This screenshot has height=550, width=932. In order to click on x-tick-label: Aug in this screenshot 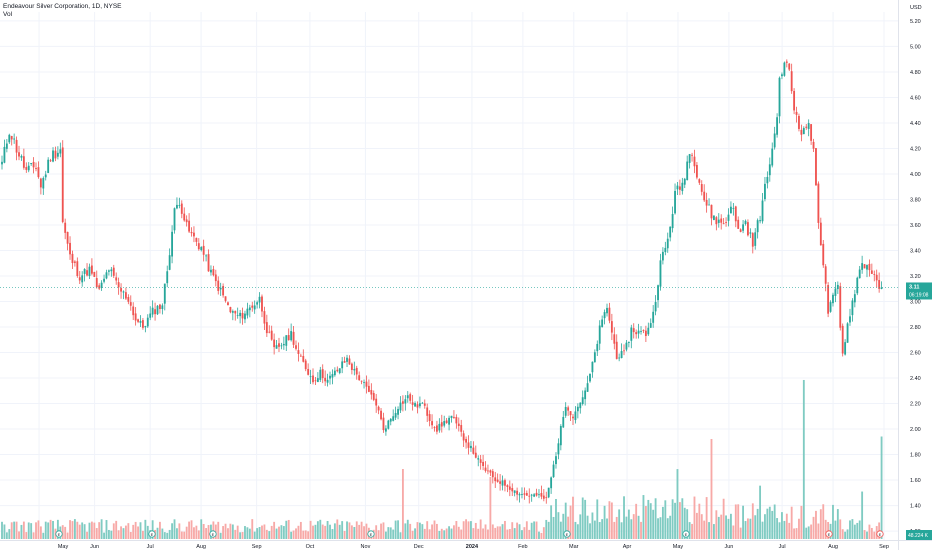, I will do `click(833, 547)`.